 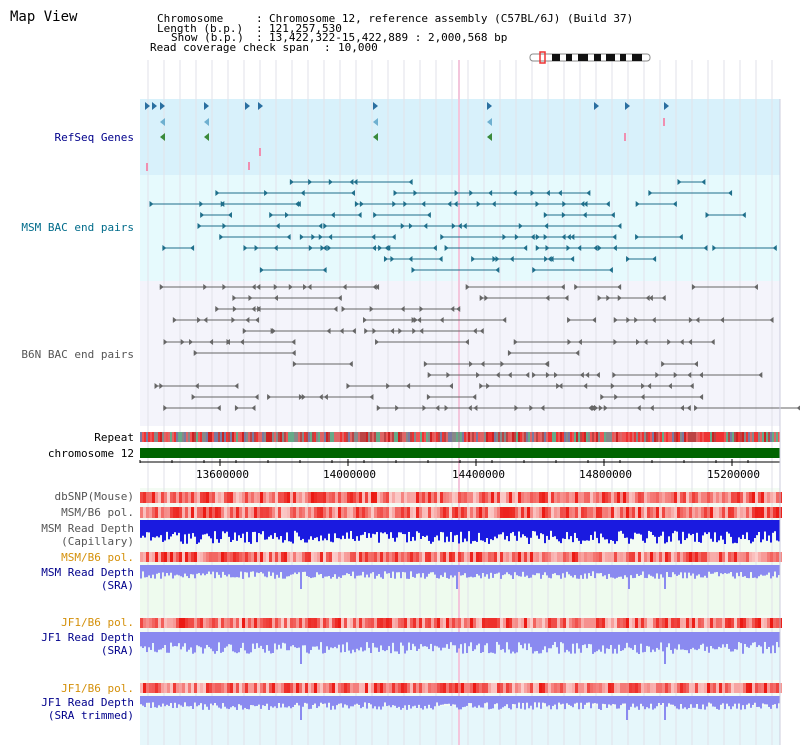 I want to click on track-label-msm-b6-pol-1: MSM/B6 pol., so click(x=97, y=512).